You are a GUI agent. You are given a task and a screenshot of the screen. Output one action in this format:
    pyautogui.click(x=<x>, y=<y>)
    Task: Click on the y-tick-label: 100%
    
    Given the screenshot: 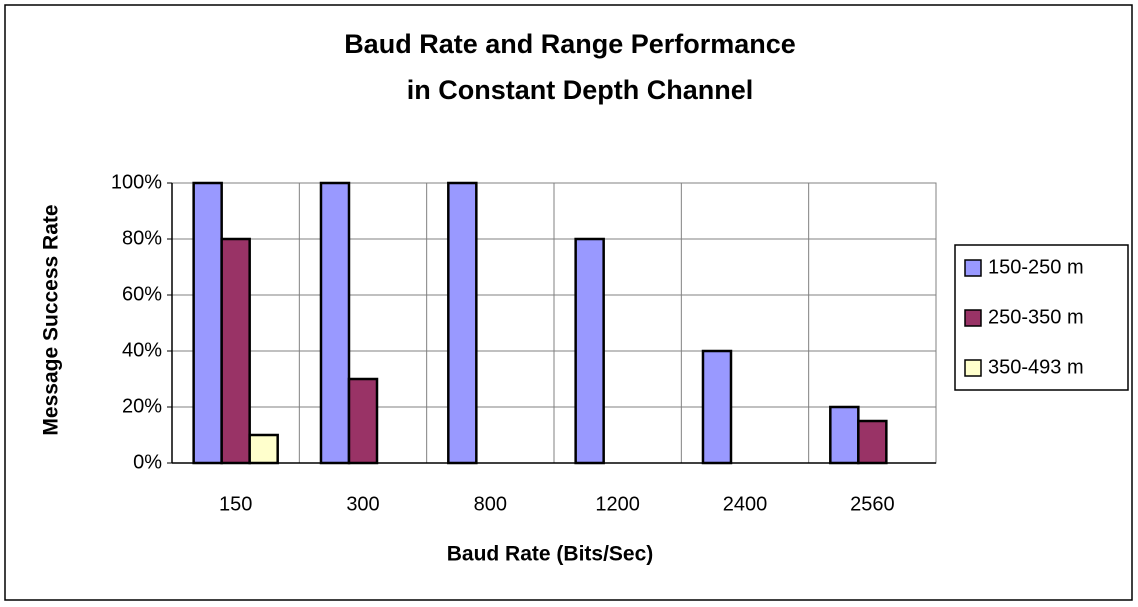 What is the action you would take?
    pyautogui.click(x=136, y=182)
    